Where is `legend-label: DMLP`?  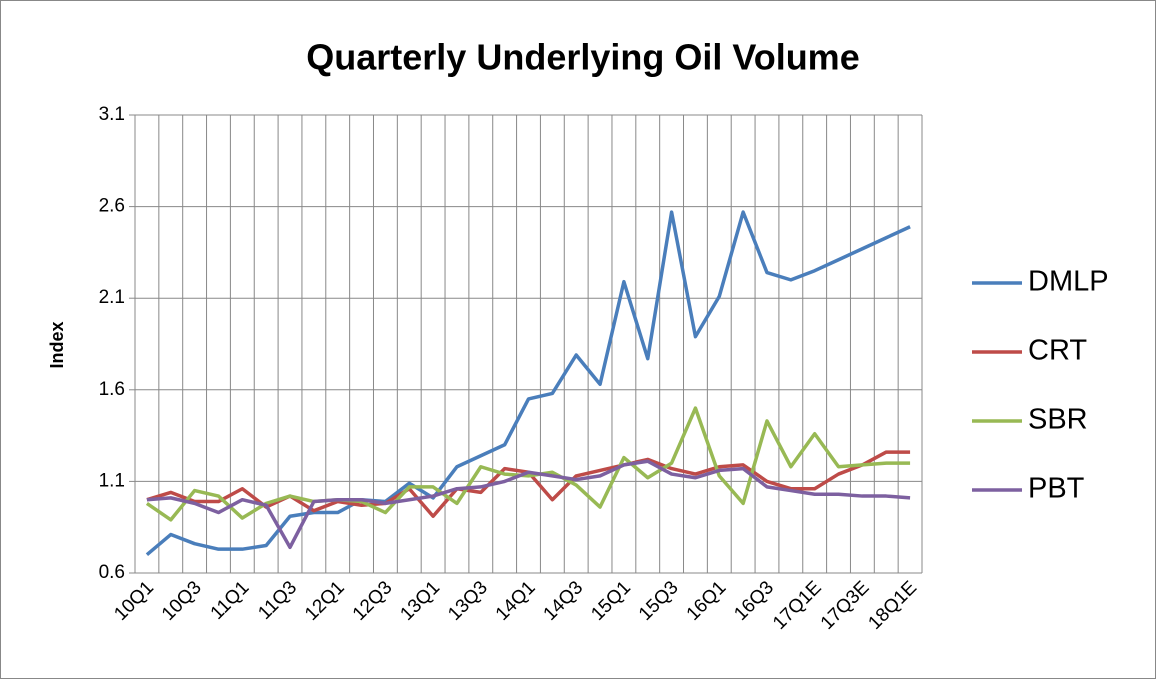 legend-label: DMLP is located at coordinates (1068, 282).